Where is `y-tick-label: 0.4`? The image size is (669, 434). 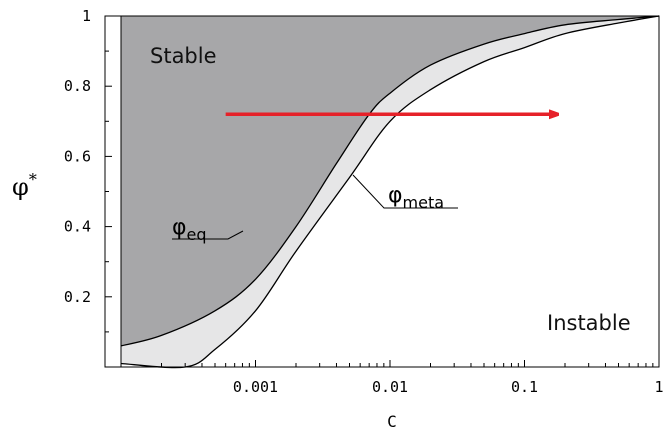 y-tick-label: 0.4 is located at coordinates (77, 227).